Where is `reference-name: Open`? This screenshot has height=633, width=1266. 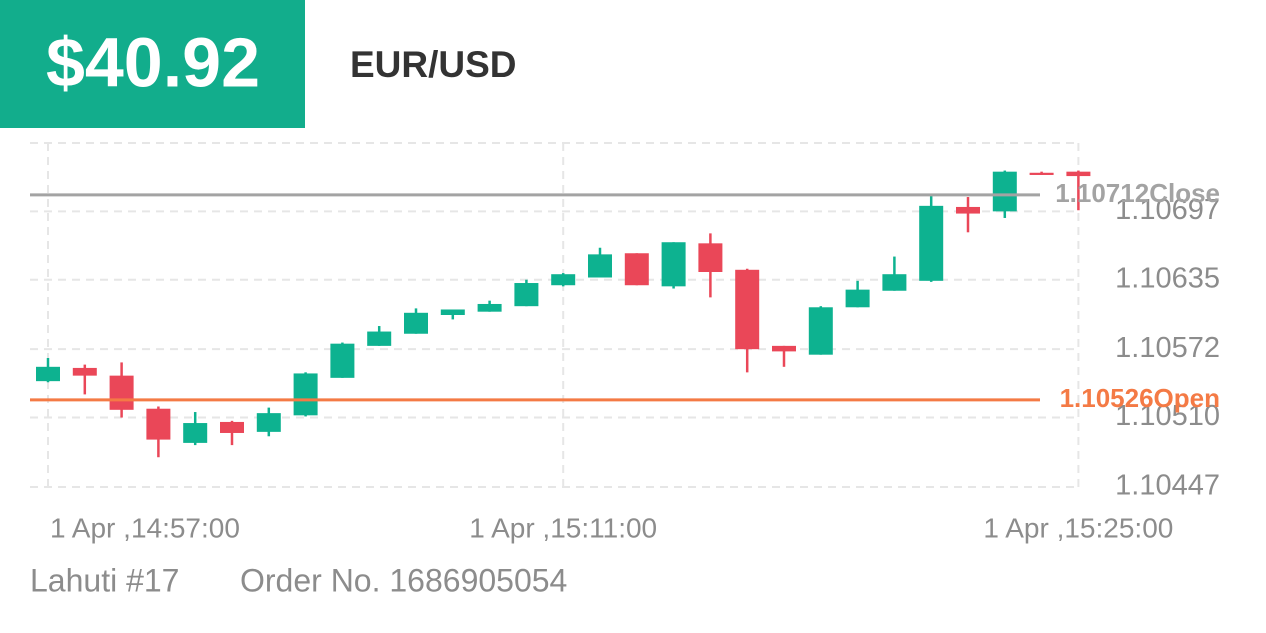
reference-name: Open is located at coordinates (1187, 398).